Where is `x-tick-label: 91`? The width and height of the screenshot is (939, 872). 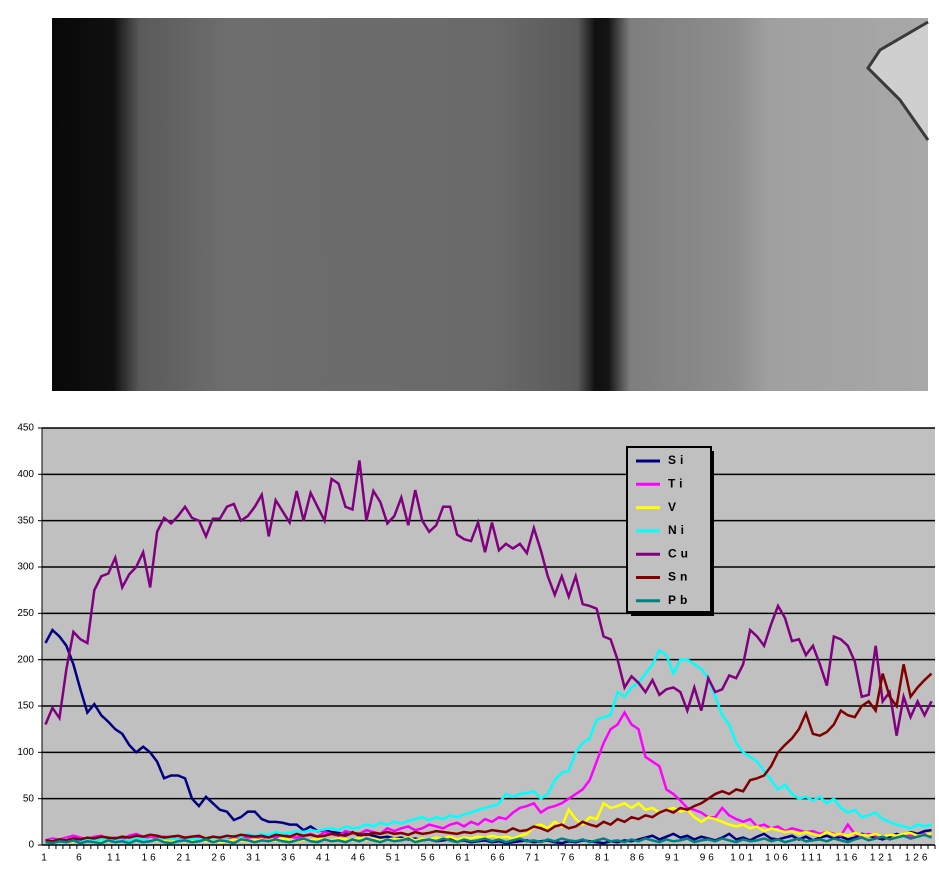 x-tick-label: 91 is located at coordinates (673, 858).